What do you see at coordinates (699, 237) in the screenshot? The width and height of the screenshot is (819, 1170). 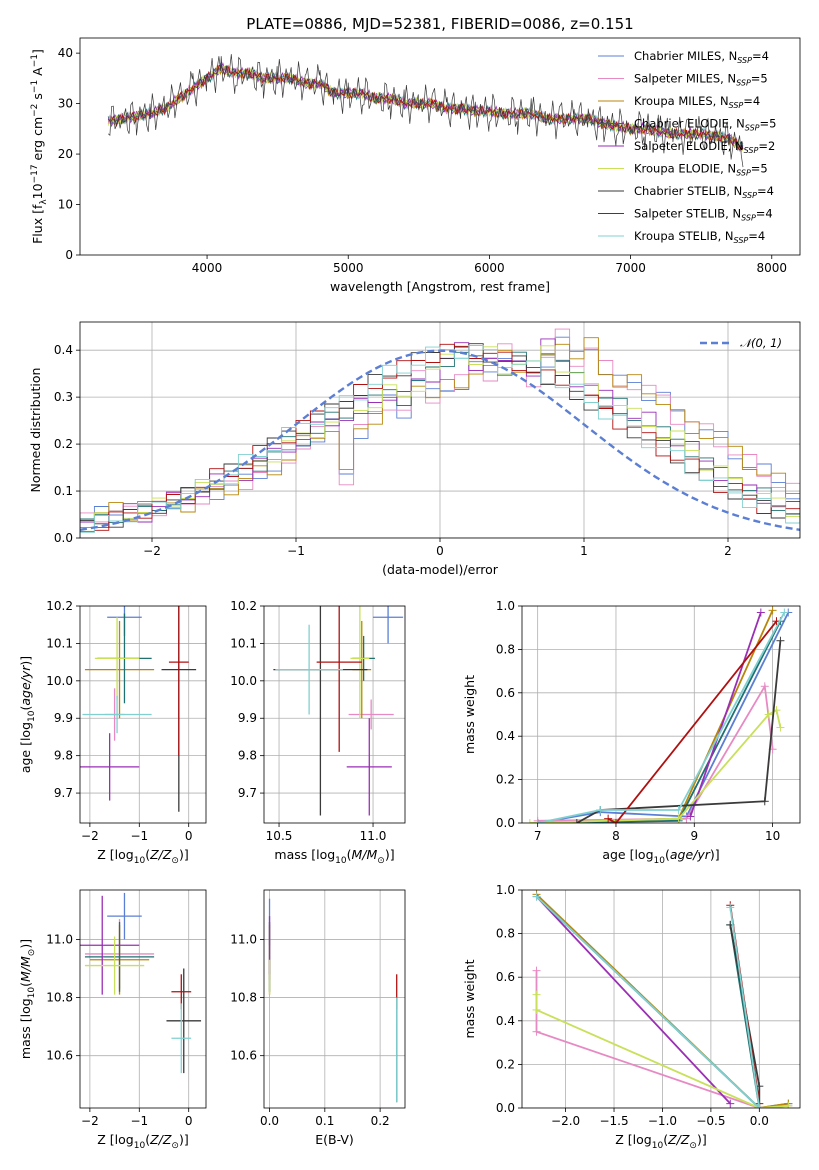 I see `legend-entry: Kroupa STELIB, NSSP=4` at bounding box center [699, 237].